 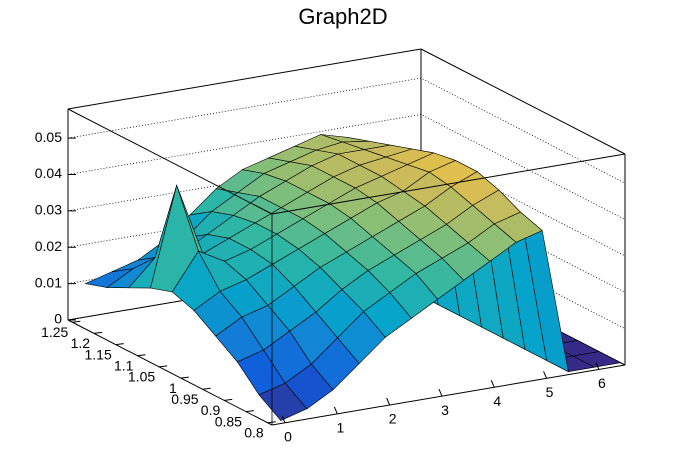 I want to click on z-tick-label: 0.03, so click(x=48, y=210).